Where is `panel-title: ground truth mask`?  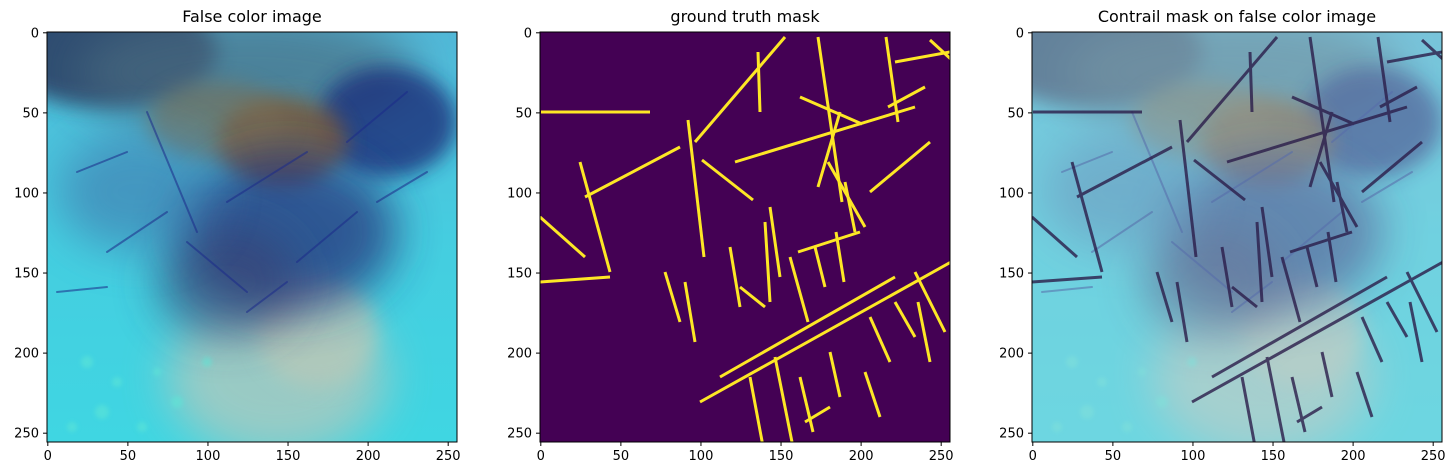 panel-title: ground truth mask is located at coordinates (745, 16).